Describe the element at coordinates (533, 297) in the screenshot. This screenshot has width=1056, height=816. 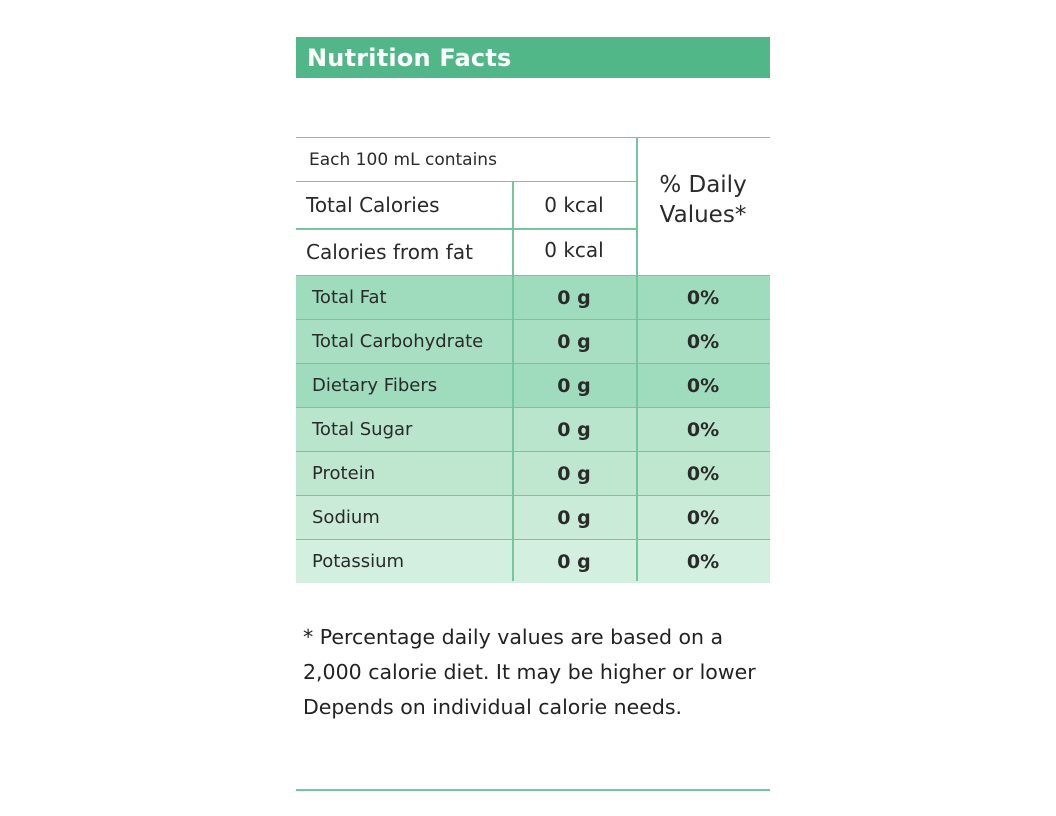
I see `nutrient-row: Total Fat 0 g 0%` at that location.